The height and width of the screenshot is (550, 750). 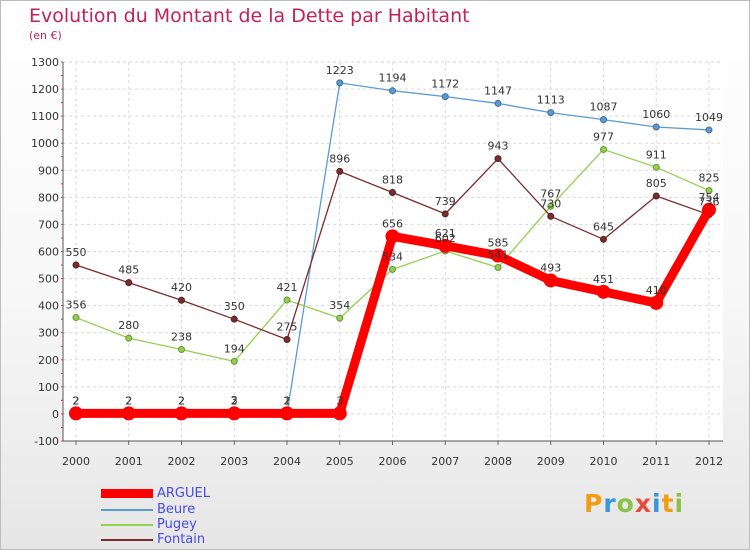 What do you see at coordinates (45, 35) in the screenshot?
I see `chart-unit-label: (en €)` at bounding box center [45, 35].